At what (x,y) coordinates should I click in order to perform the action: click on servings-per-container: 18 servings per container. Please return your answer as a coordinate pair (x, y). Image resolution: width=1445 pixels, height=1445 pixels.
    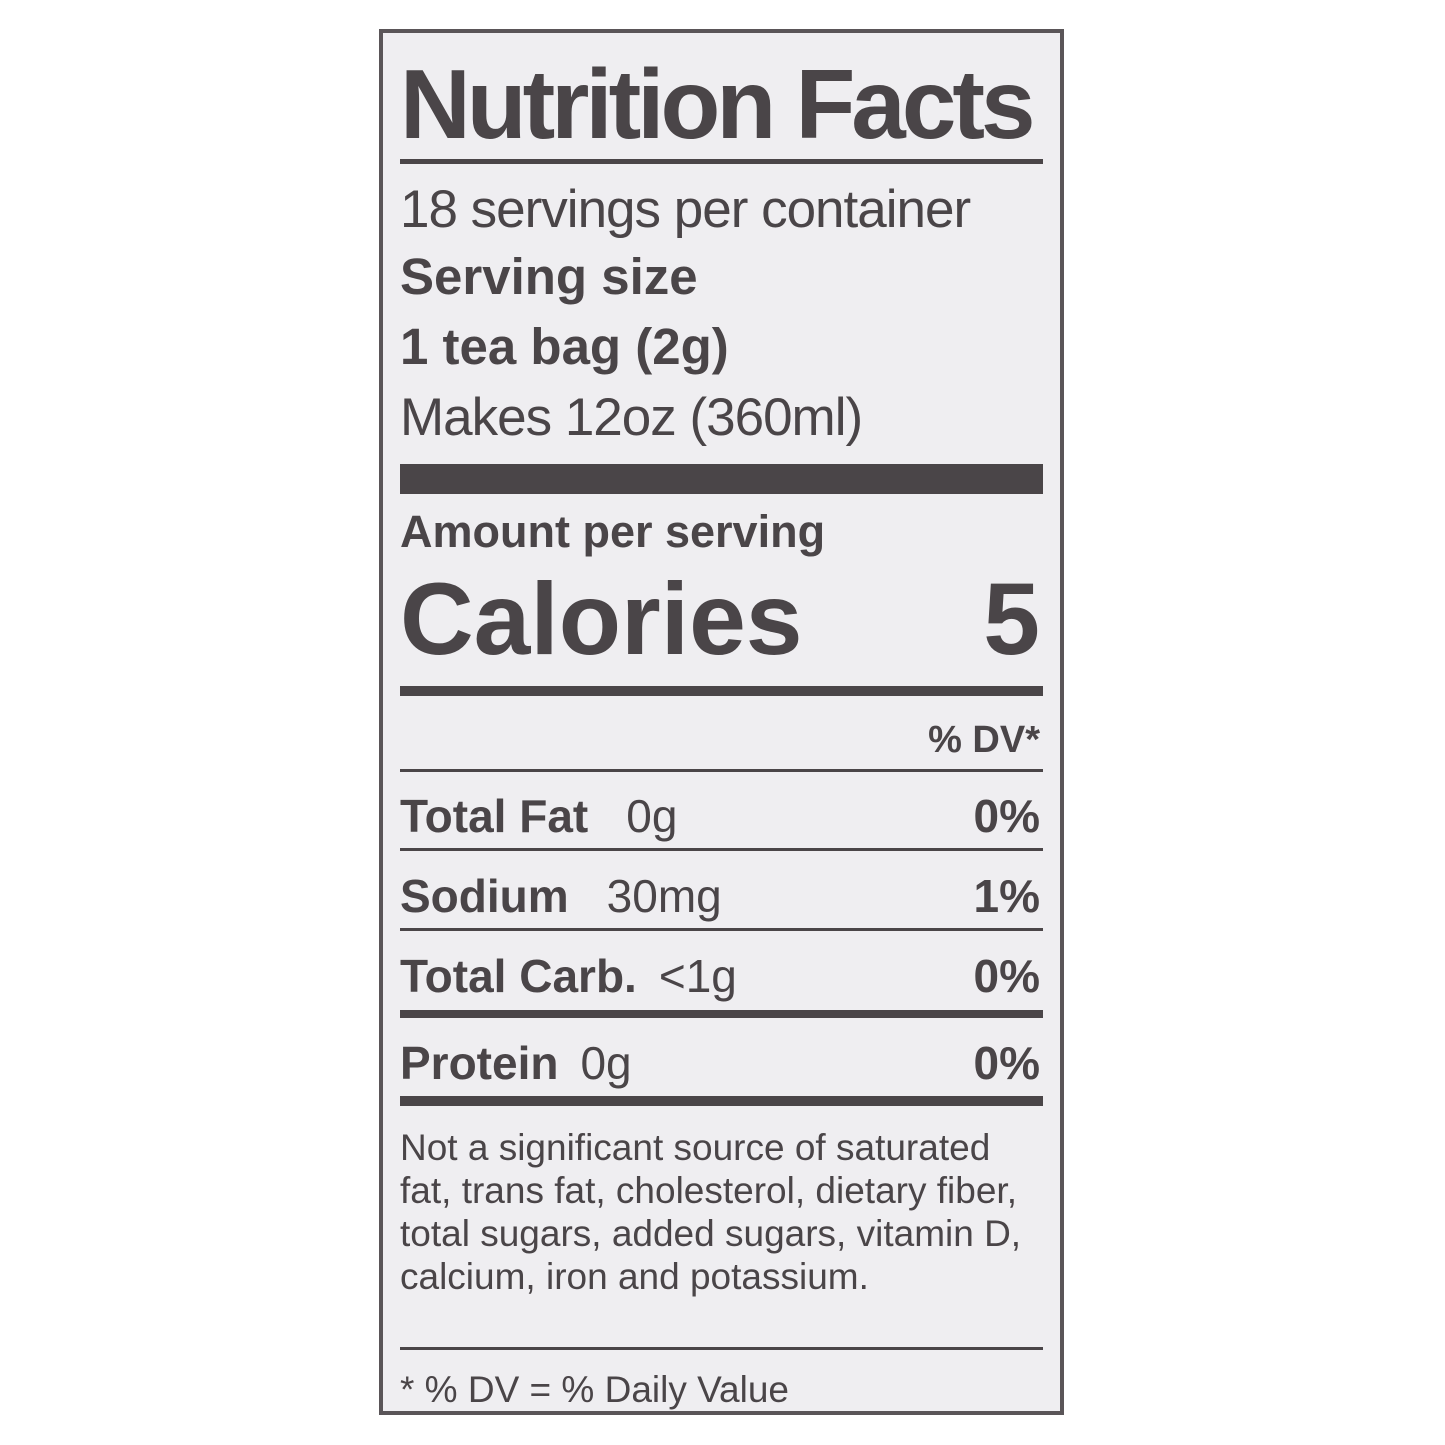
    Looking at the image, I should click on (685, 209).